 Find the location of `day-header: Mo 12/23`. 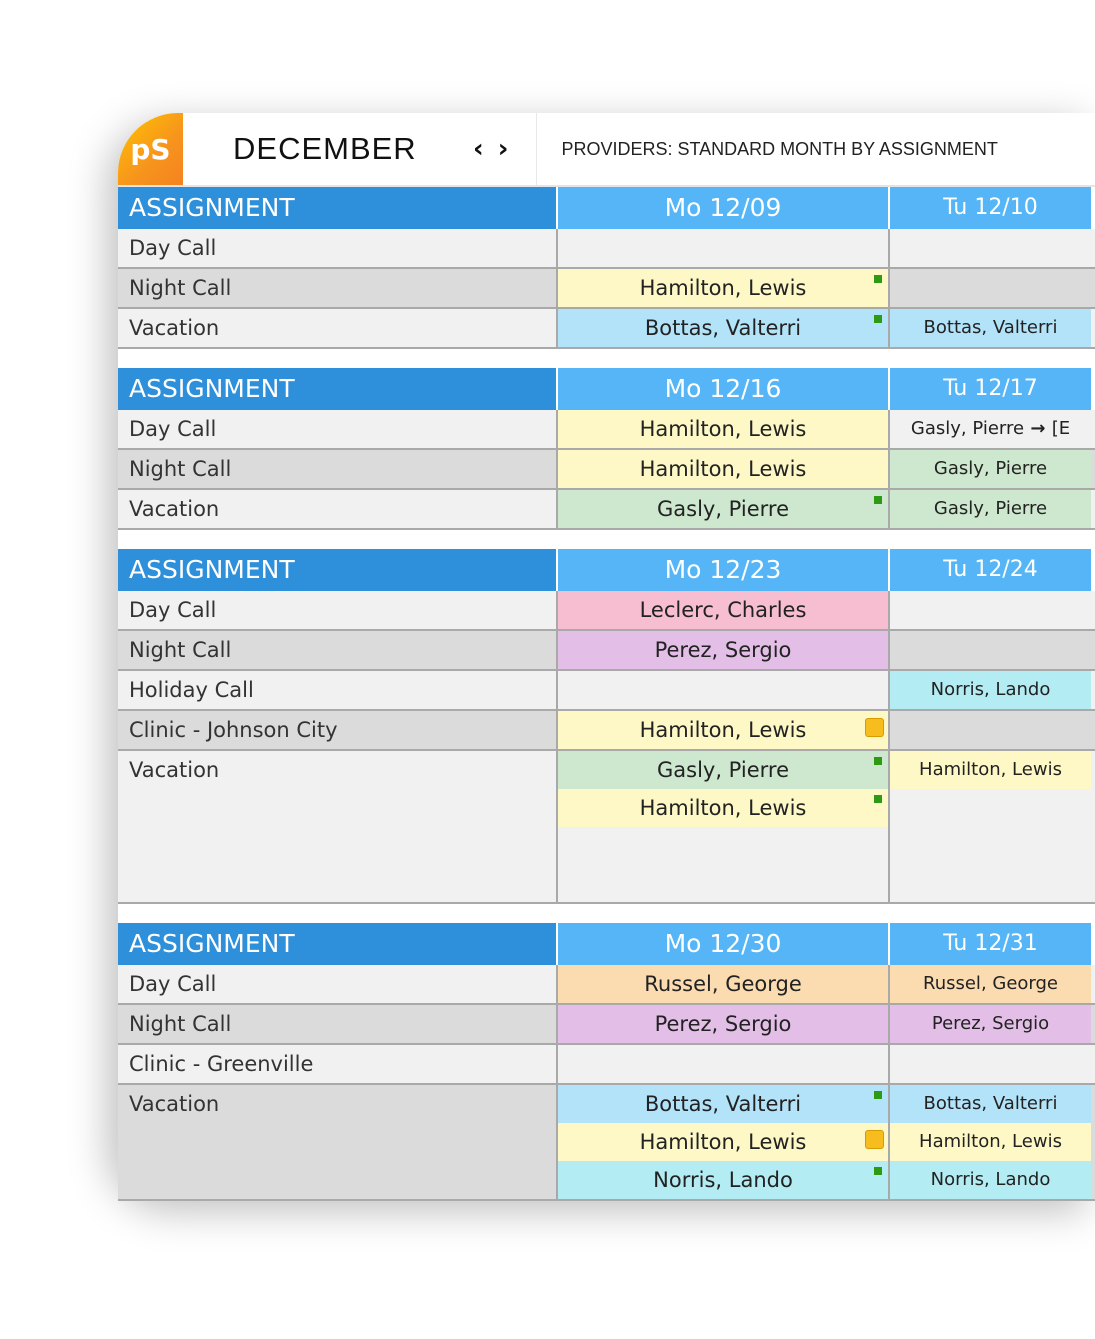

day-header: Mo 12/23 is located at coordinates (724, 570).